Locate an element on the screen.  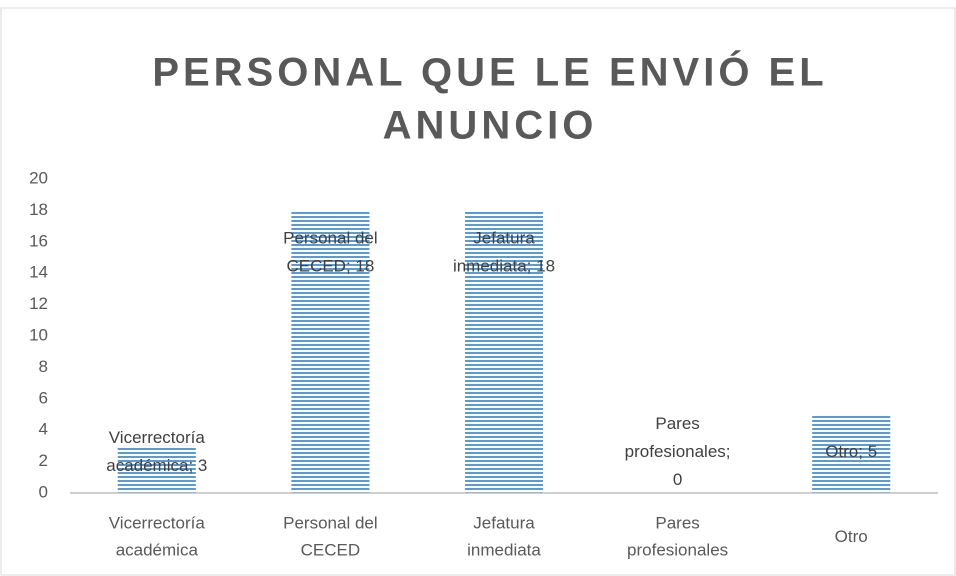
chart-title: PERSONAL QUE LE ENVIÓ EL ANUNCIO is located at coordinates (489, 97).